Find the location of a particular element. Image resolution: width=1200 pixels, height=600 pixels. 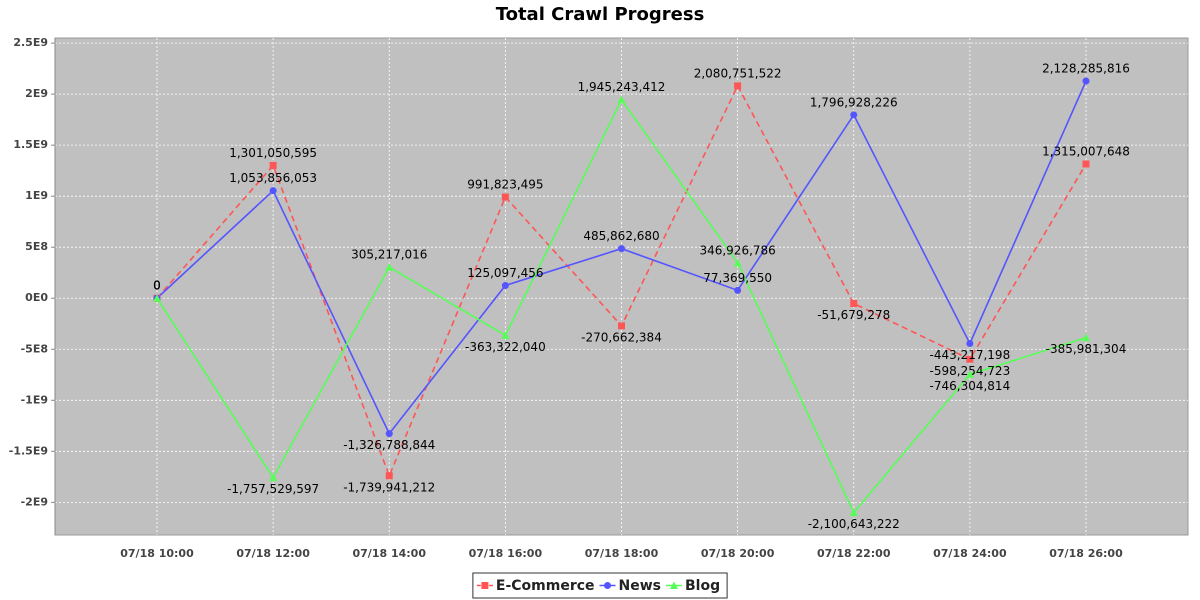

y-tick-label: -2E9 is located at coordinates (34, 501).